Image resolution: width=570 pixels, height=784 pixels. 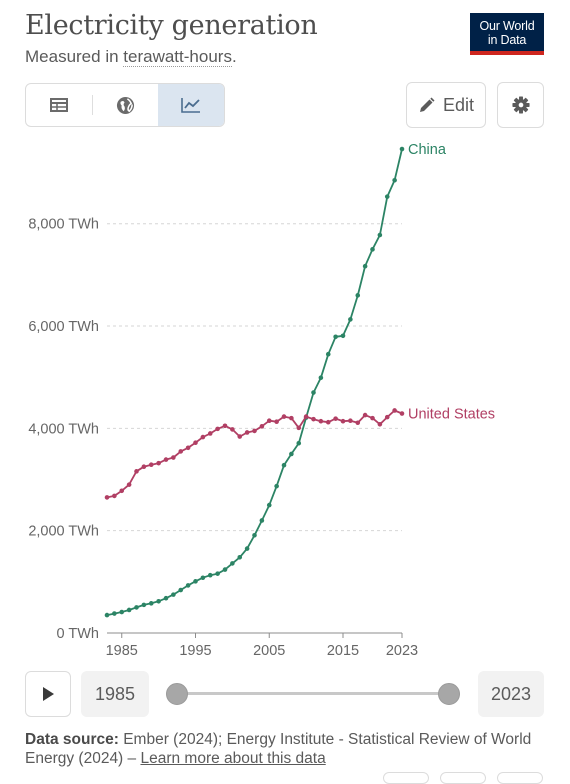 I want to click on play-icon, so click(x=48, y=694).